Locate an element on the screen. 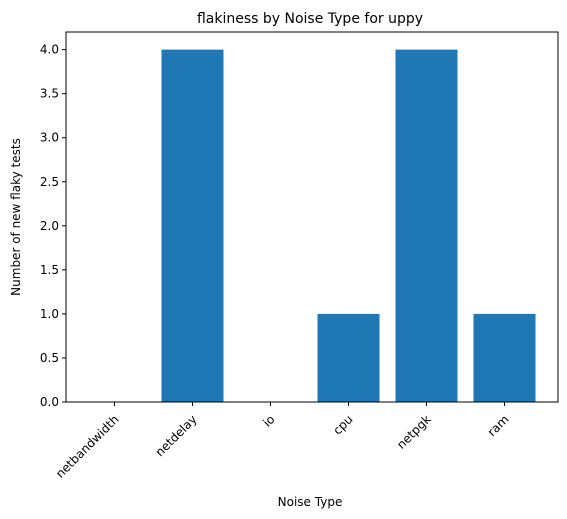 This screenshot has height=519, width=567. x-tick-label: netbandwidth is located at coordinates (87, 446).